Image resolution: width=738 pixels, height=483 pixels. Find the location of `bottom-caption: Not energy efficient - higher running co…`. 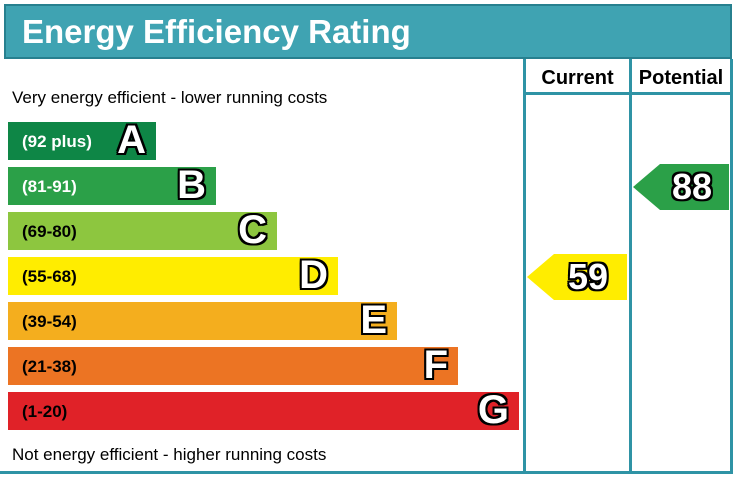

bottom-caption: Not energy efficient - higher running co… is located at coordinates (169, 454).